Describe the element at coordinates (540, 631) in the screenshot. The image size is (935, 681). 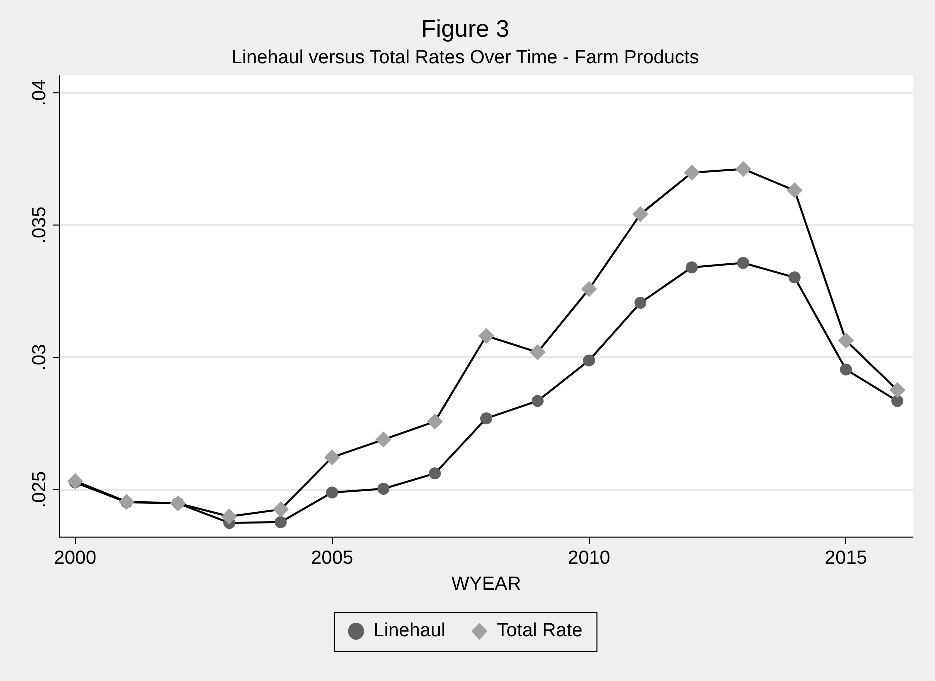
I see `legend-label: Total Rate` at that location.